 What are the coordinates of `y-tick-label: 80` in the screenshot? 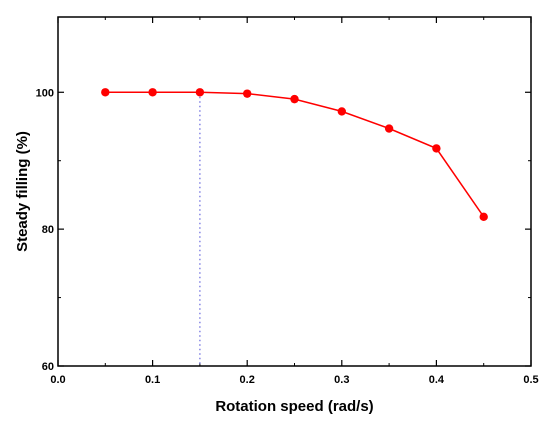 It's located at (48, 230).